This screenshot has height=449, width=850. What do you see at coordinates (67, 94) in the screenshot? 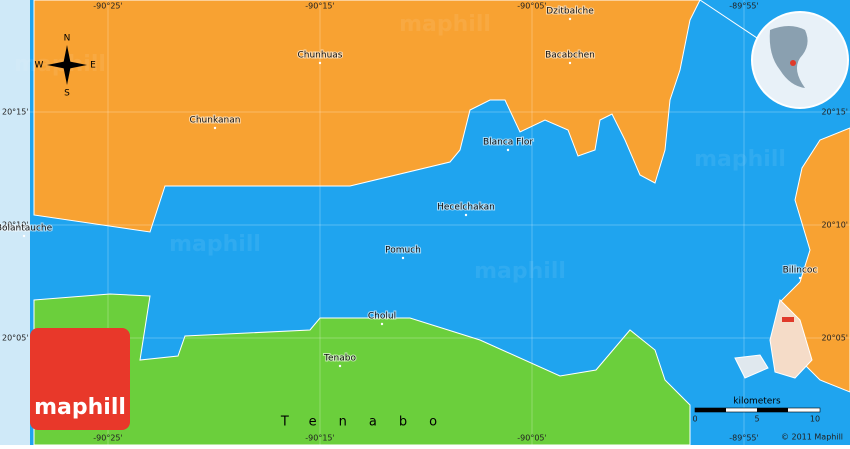
I see `compass-s: S` at bounding box center [67, 94].